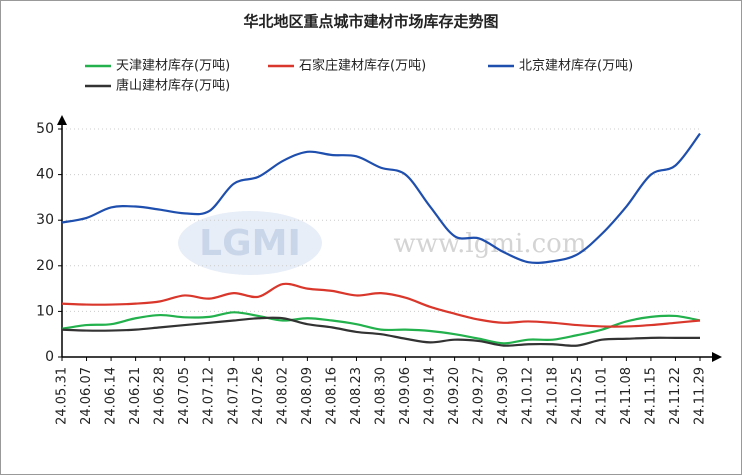 The image size is (742, 475). Describe the element at coordinates (626, 396) in the screenshot. I see `x-tick-label: 24.11.08` at that location.